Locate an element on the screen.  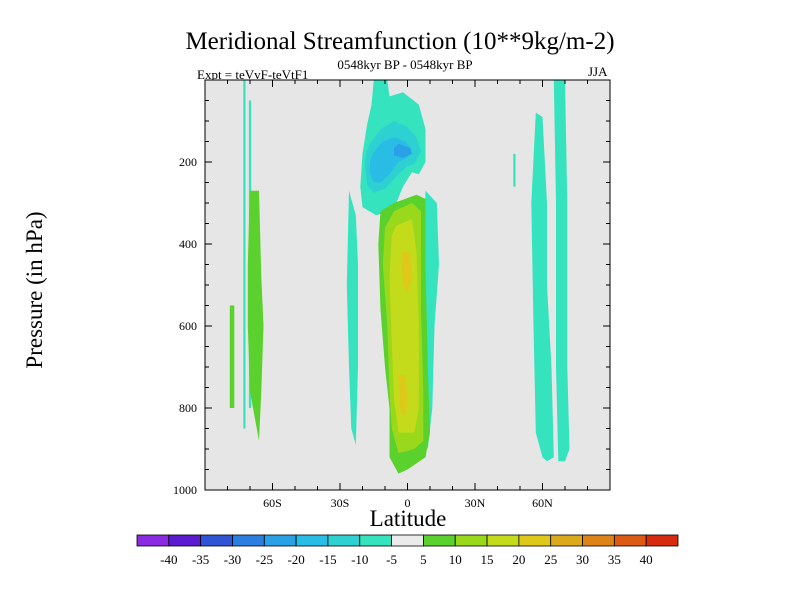
colorbar-label: -25 is located at coordinates (264, 559).